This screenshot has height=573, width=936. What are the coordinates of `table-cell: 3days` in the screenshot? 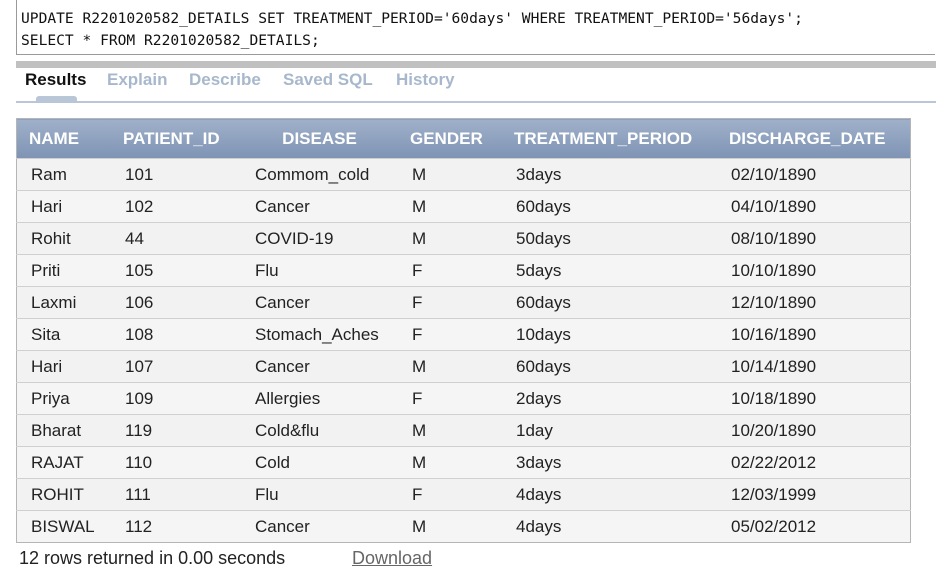 It's located at (609, 174).